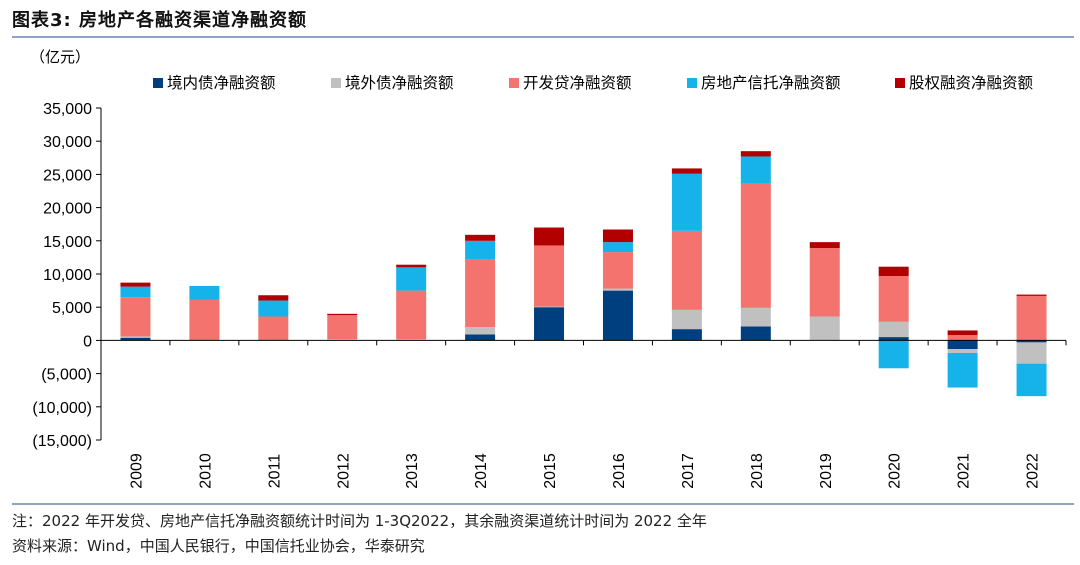 This screenshot has height=565, width=1080. Describe the element at coordinates (67, 209) in the screenshot. I see `y-tick-label: 20,000` at that location.